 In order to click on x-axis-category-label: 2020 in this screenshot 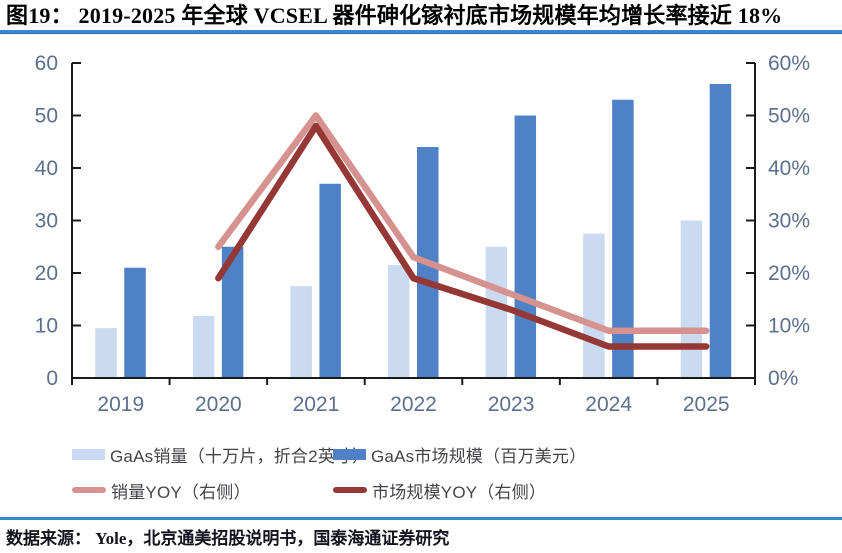, I will do `click(218, 404)`.